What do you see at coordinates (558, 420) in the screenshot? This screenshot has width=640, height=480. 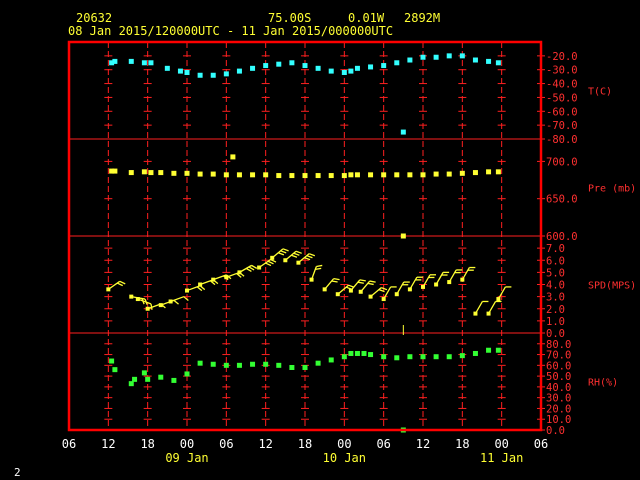 I see `humidity-ytick-label: 10.0` at bounding box center [558, 420].